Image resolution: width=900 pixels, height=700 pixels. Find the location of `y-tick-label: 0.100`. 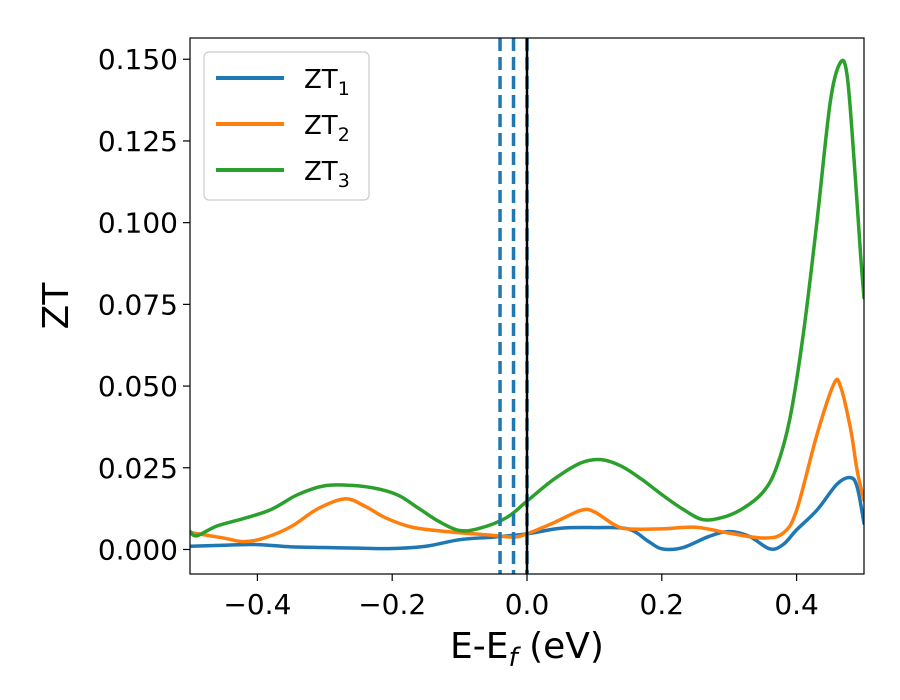

y-tick-label: 0.100 is located at coordinates (138, 223).